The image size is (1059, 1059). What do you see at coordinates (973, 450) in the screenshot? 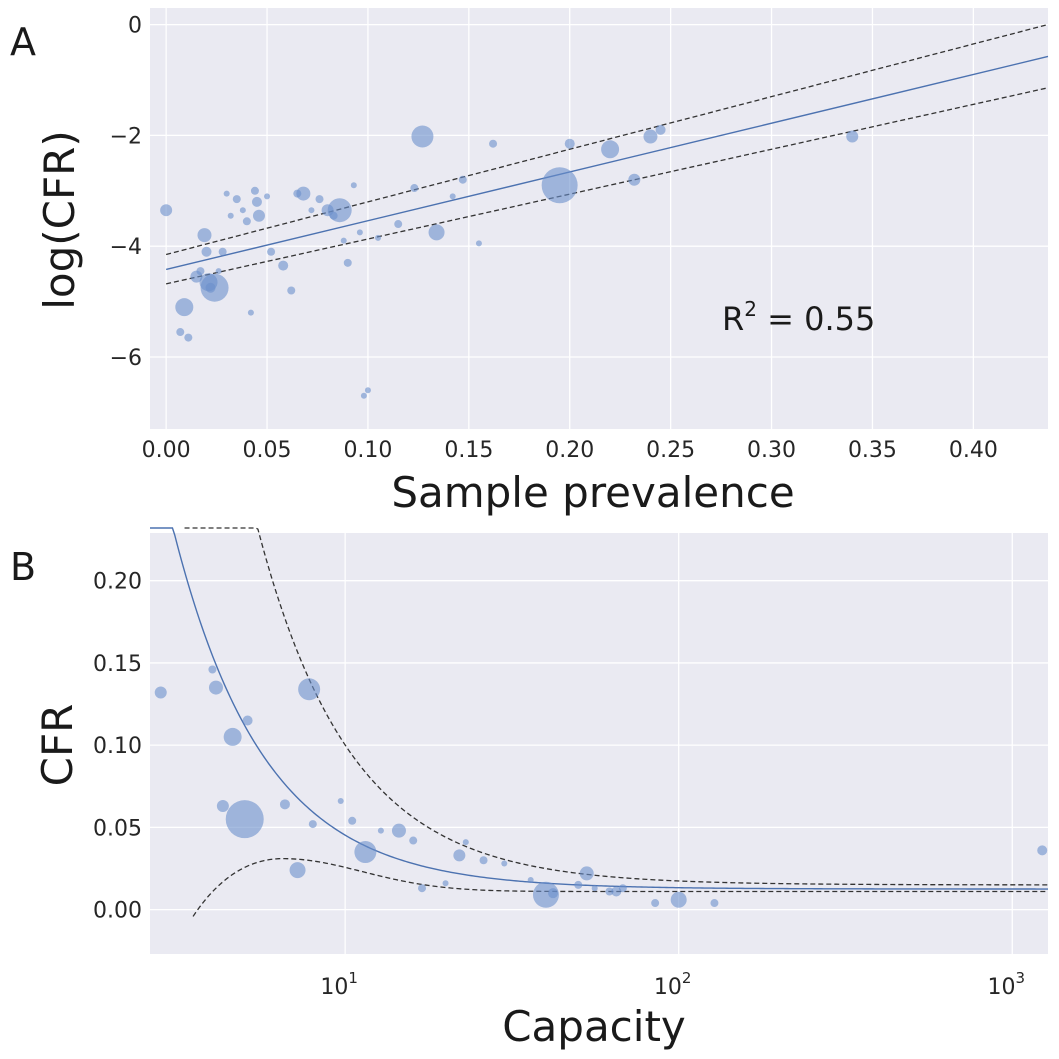
I see `panel-a-xtick-label: 0.40` at bounding box center [973, 450].